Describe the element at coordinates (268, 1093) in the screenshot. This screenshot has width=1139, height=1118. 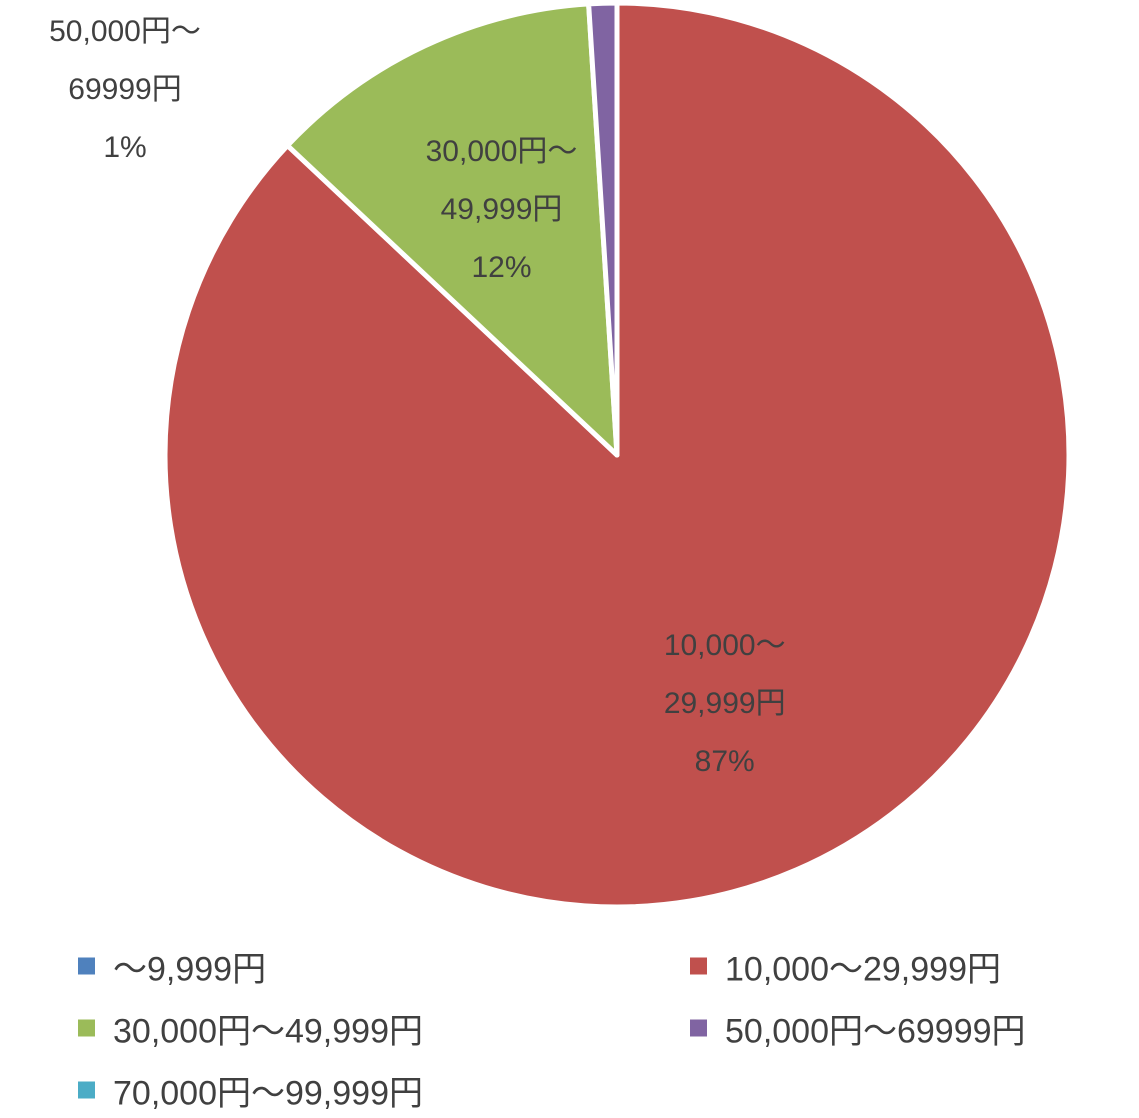
I see `legend-label: 70,000円～99,999円` at that location.